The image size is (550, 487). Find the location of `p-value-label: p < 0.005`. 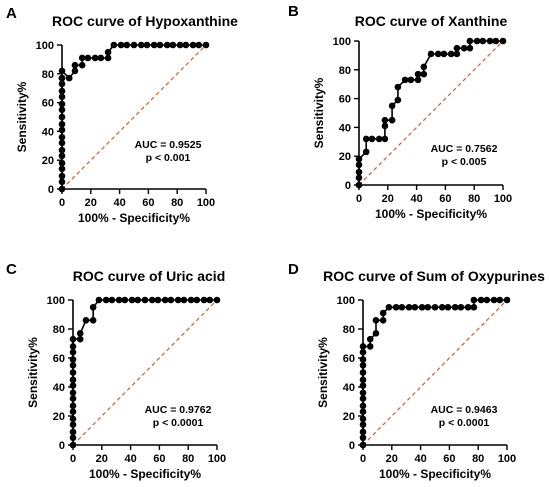

p-value-label: p < 0.005 is located at coordinates (464, 162).